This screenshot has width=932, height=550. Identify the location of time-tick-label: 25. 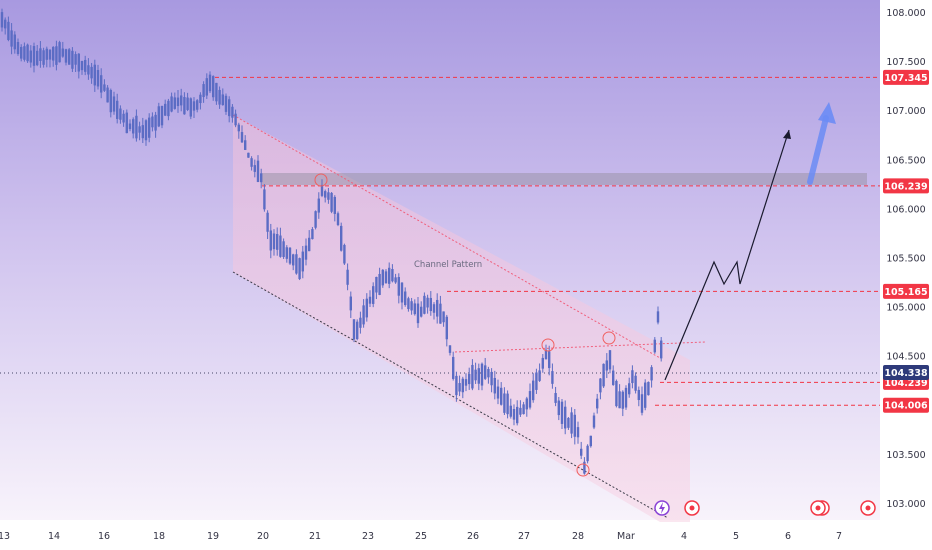
(421, 536).